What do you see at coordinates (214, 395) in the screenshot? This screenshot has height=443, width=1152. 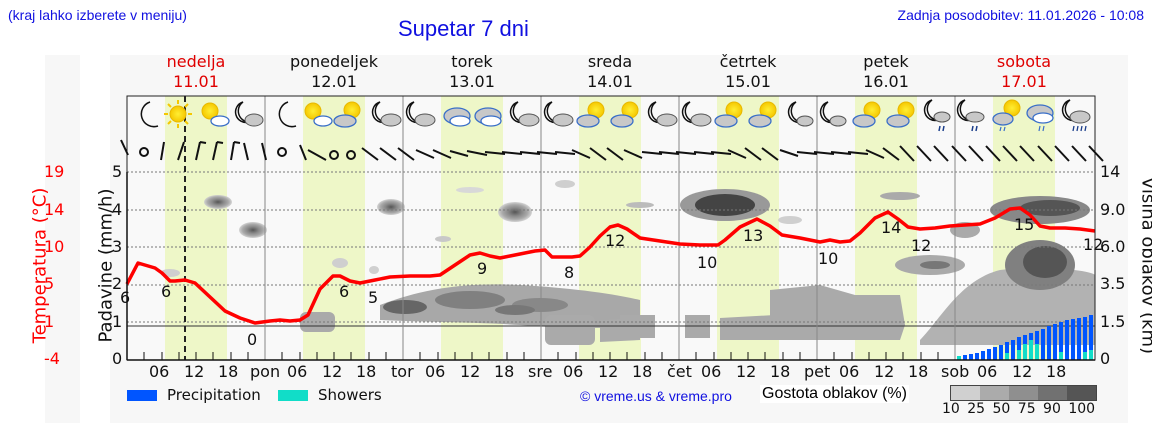 I see `precipitation-legend-label: Precipitation` at bounding box center [214, 395].